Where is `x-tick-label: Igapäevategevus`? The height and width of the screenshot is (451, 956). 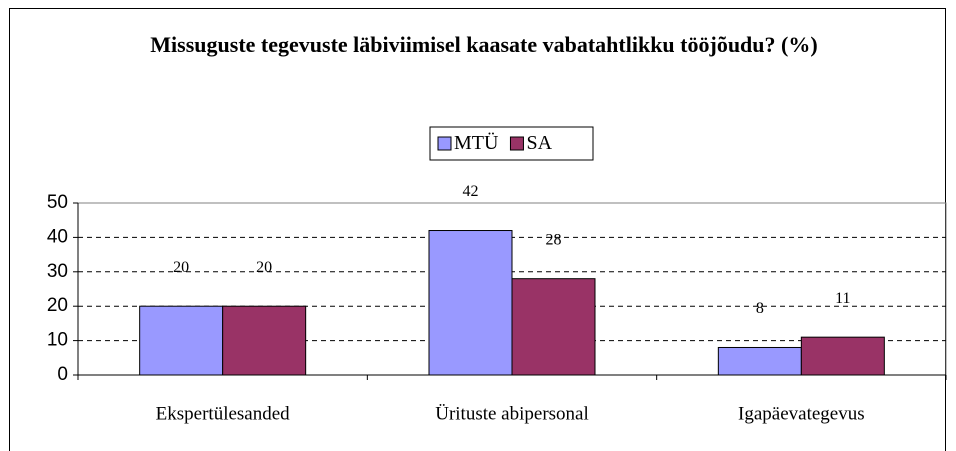 x-tick-label: Igapäevategevus is located at coordinates (801, 413).